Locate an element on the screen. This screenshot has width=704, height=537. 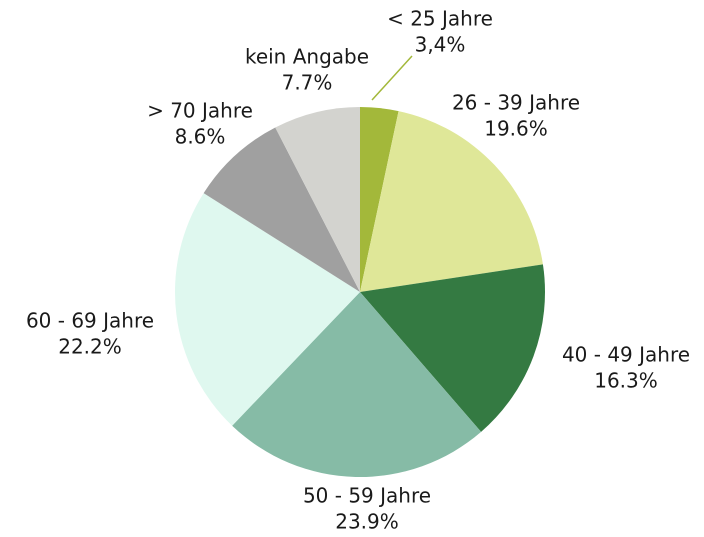
slice-value: 16.3% is located at coordinates (626, 381).